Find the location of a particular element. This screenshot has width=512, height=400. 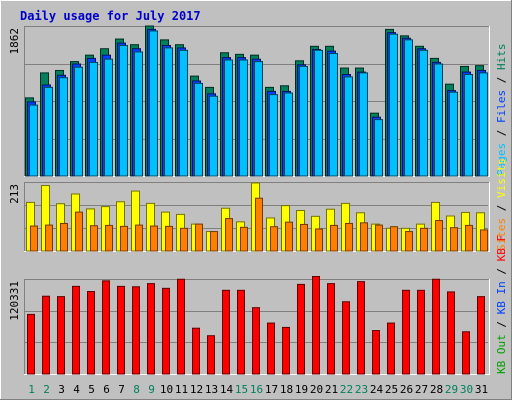

day-label-9: 9 is located at coordinates (151, 389).